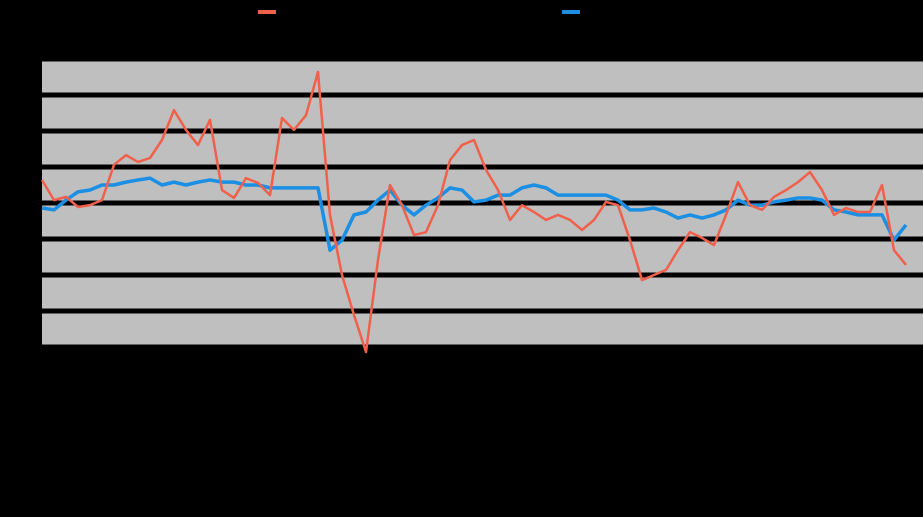  I want to click on y-tick-label: -3, so click(29, 311).